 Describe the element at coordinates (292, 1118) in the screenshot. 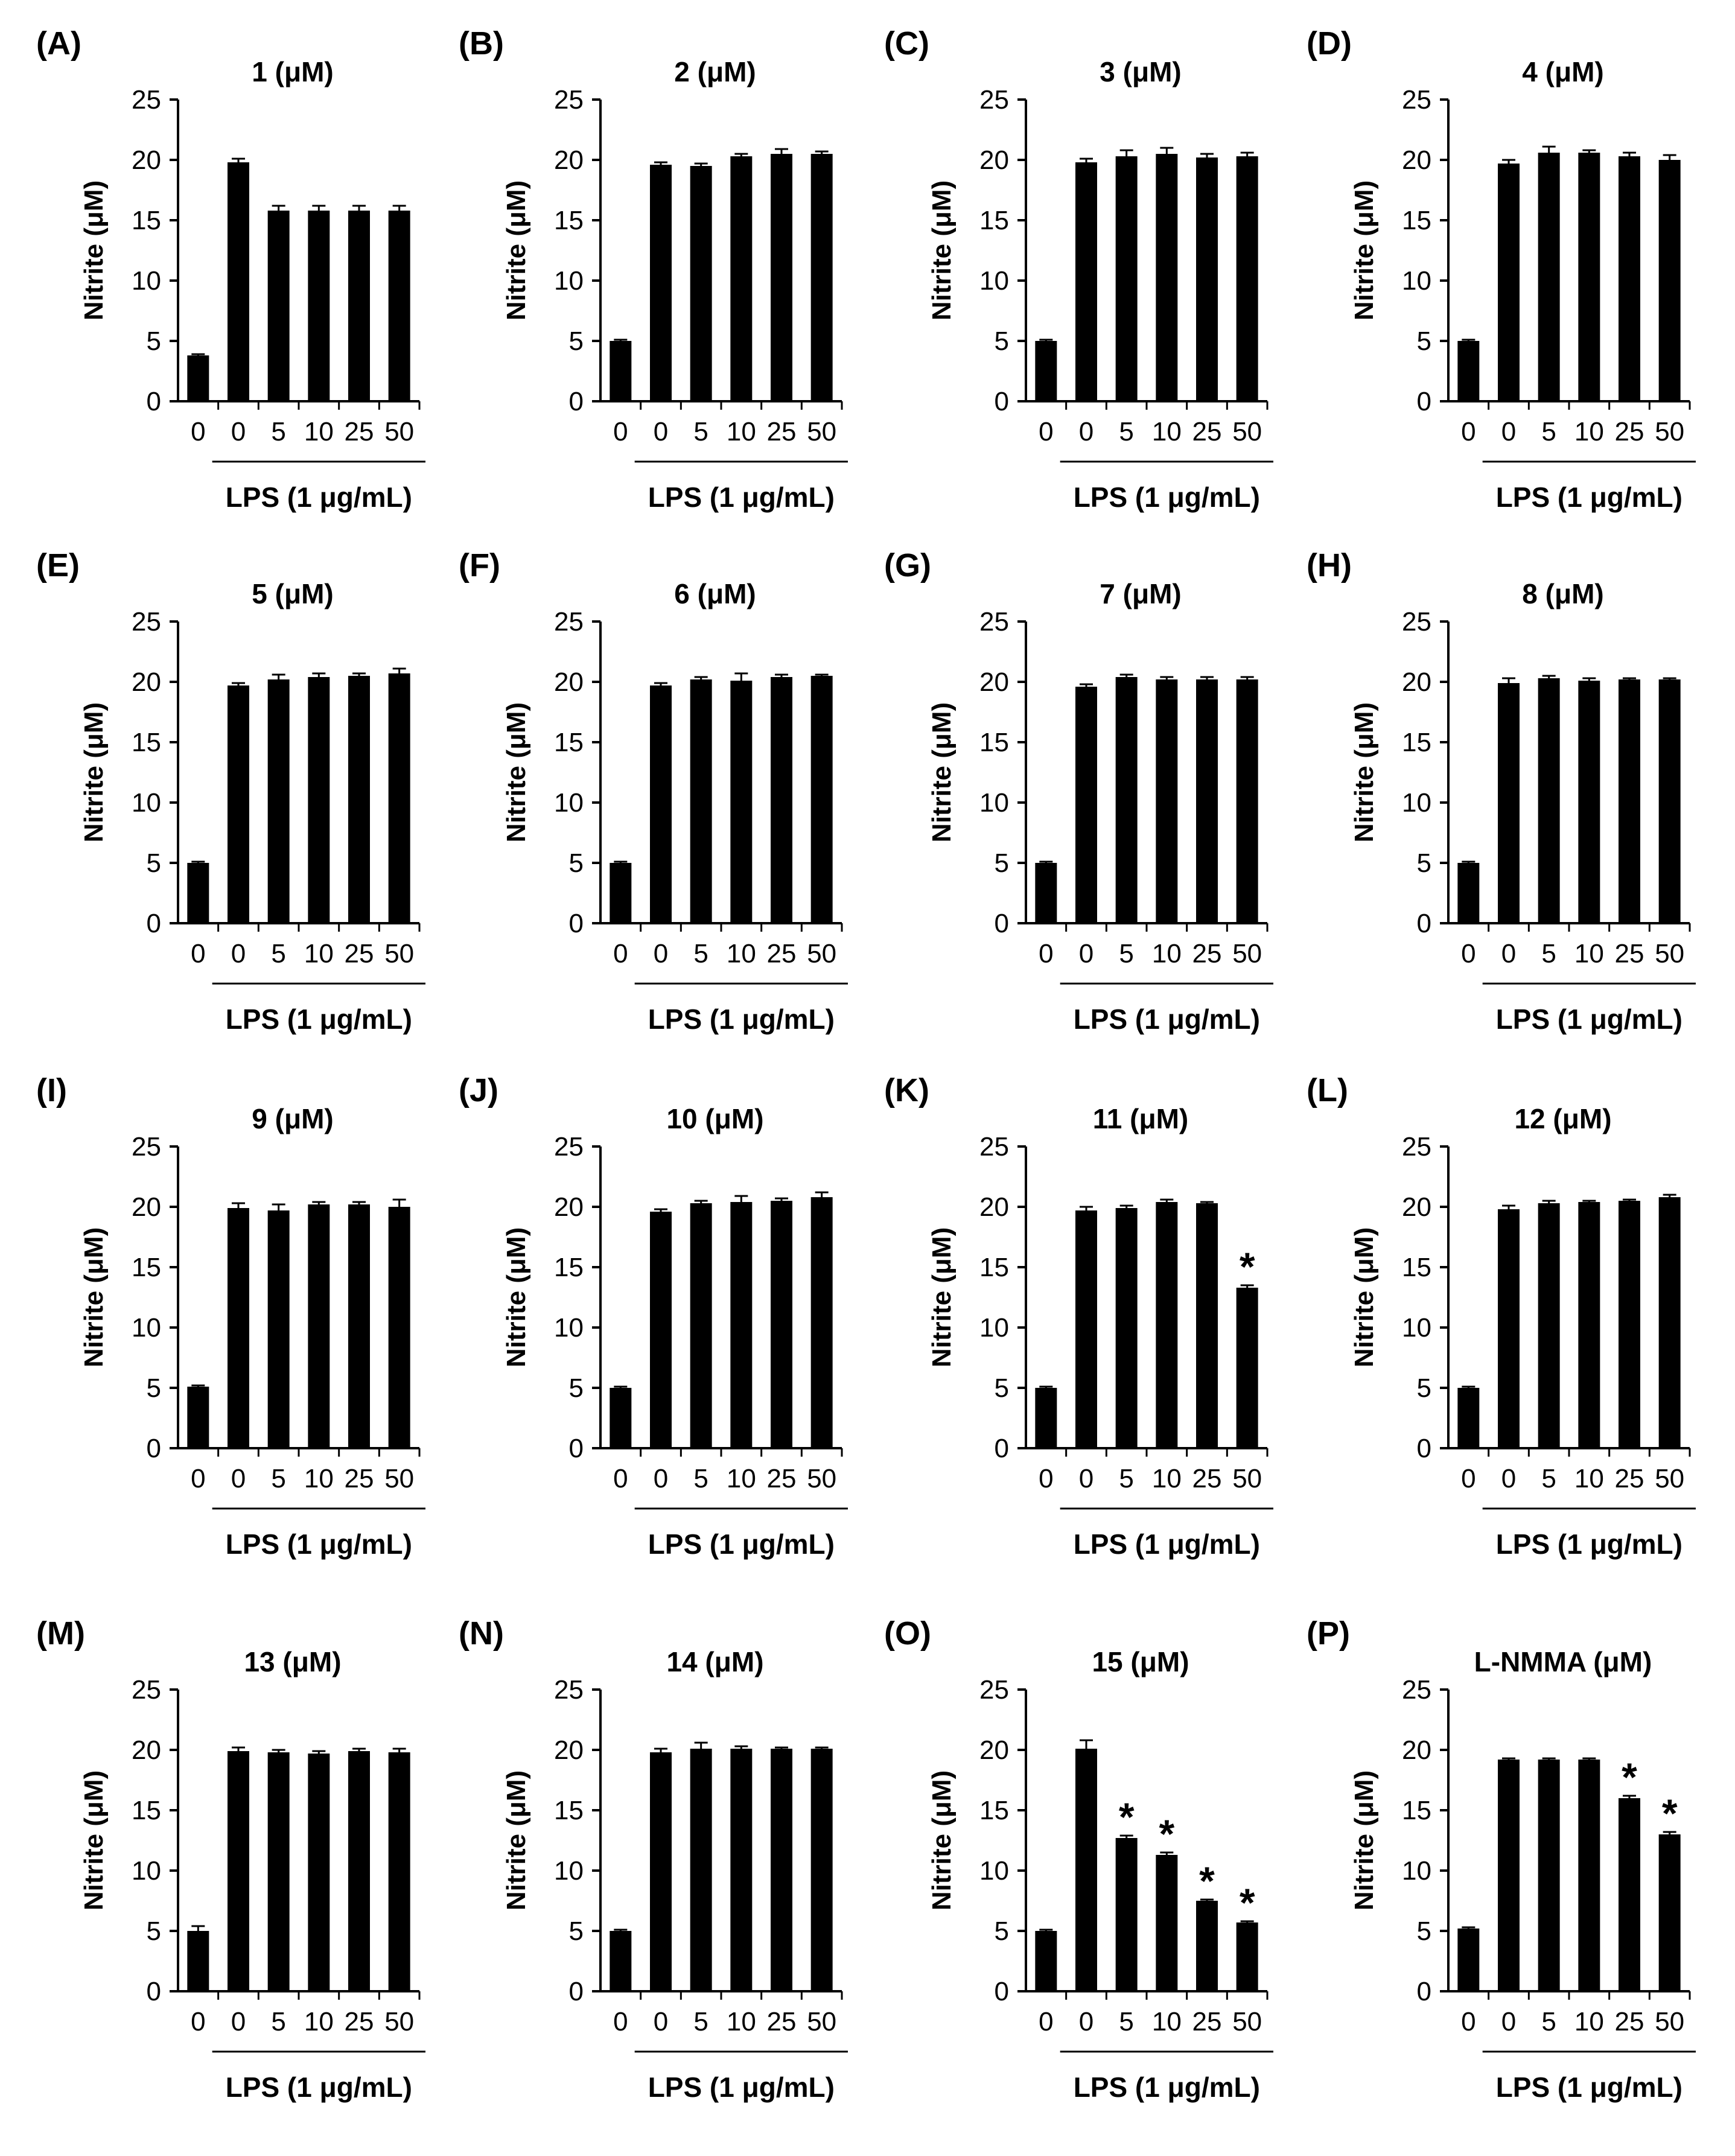

I see `chart-title: 9 (μM)` at that location.